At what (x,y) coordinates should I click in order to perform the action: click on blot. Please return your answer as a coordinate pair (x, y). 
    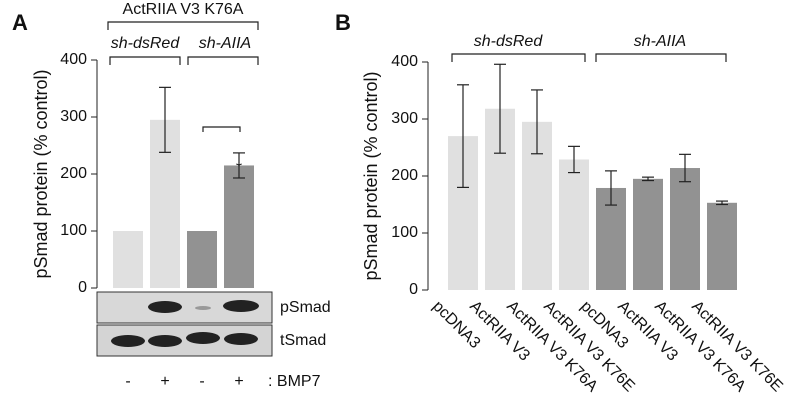
    Looking at the image, I should click on (184, 324).